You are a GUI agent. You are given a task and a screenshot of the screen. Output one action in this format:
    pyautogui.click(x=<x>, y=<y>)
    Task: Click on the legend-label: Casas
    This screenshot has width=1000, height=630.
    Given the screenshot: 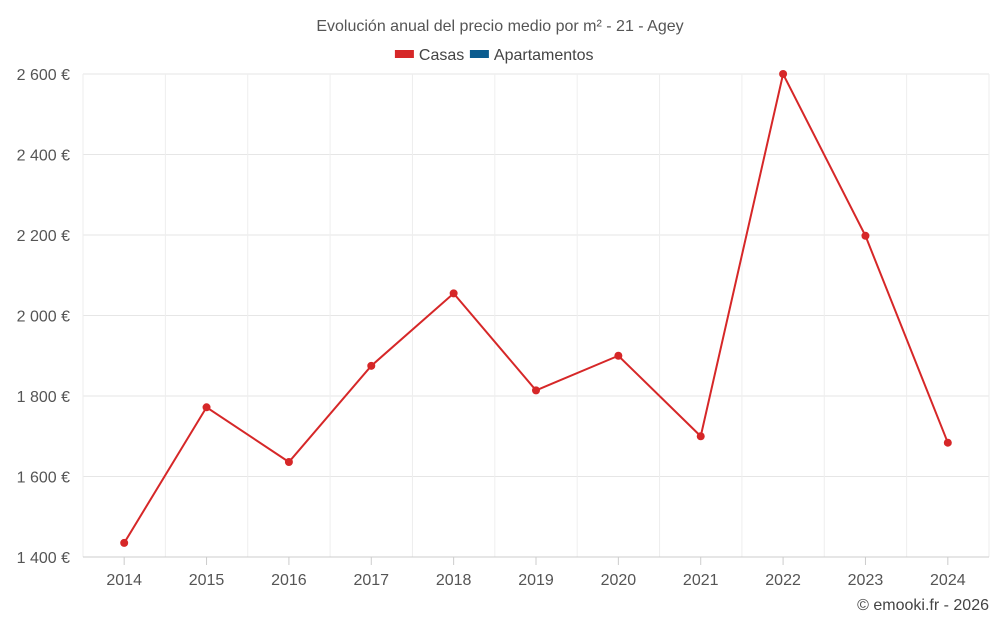 What is the action you would take?
    pyautogui.click(x=441, y=55)
    